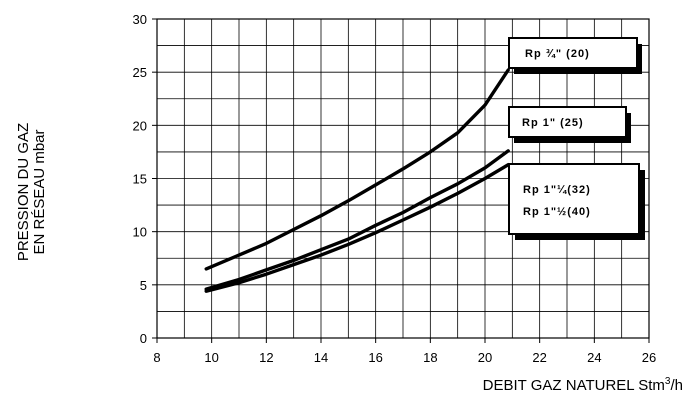 This screenshot has width=687, height=396. I want to click on x-tick-labels: 8 10 12 14 16 18 20 22 24 26, so click(404, 357).